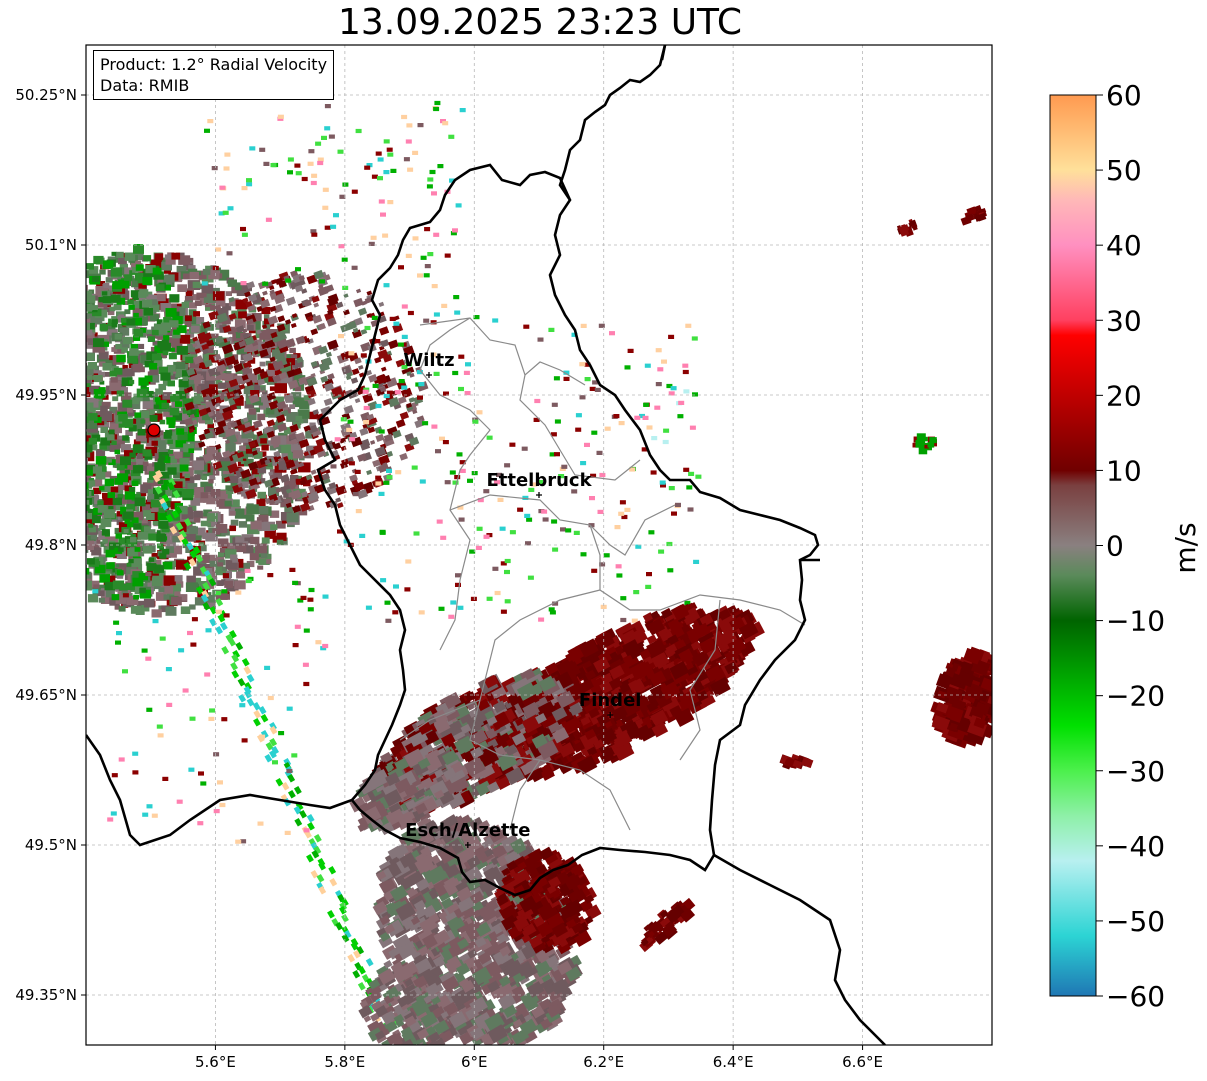 This screenshot has height=1081, width=1207. I want to click on colorbar-tick-label: −20, so click(1135, 696).